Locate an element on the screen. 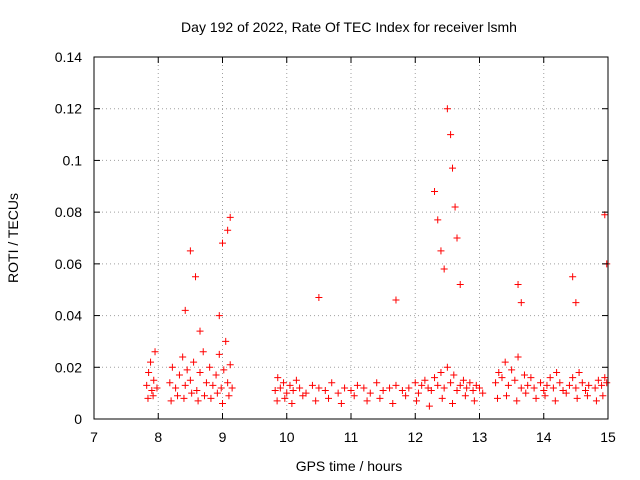 Image resolution: width=640 pixels, height=480 pixels. y-tick-label: 0.06 is located at coordinates (68, 264).